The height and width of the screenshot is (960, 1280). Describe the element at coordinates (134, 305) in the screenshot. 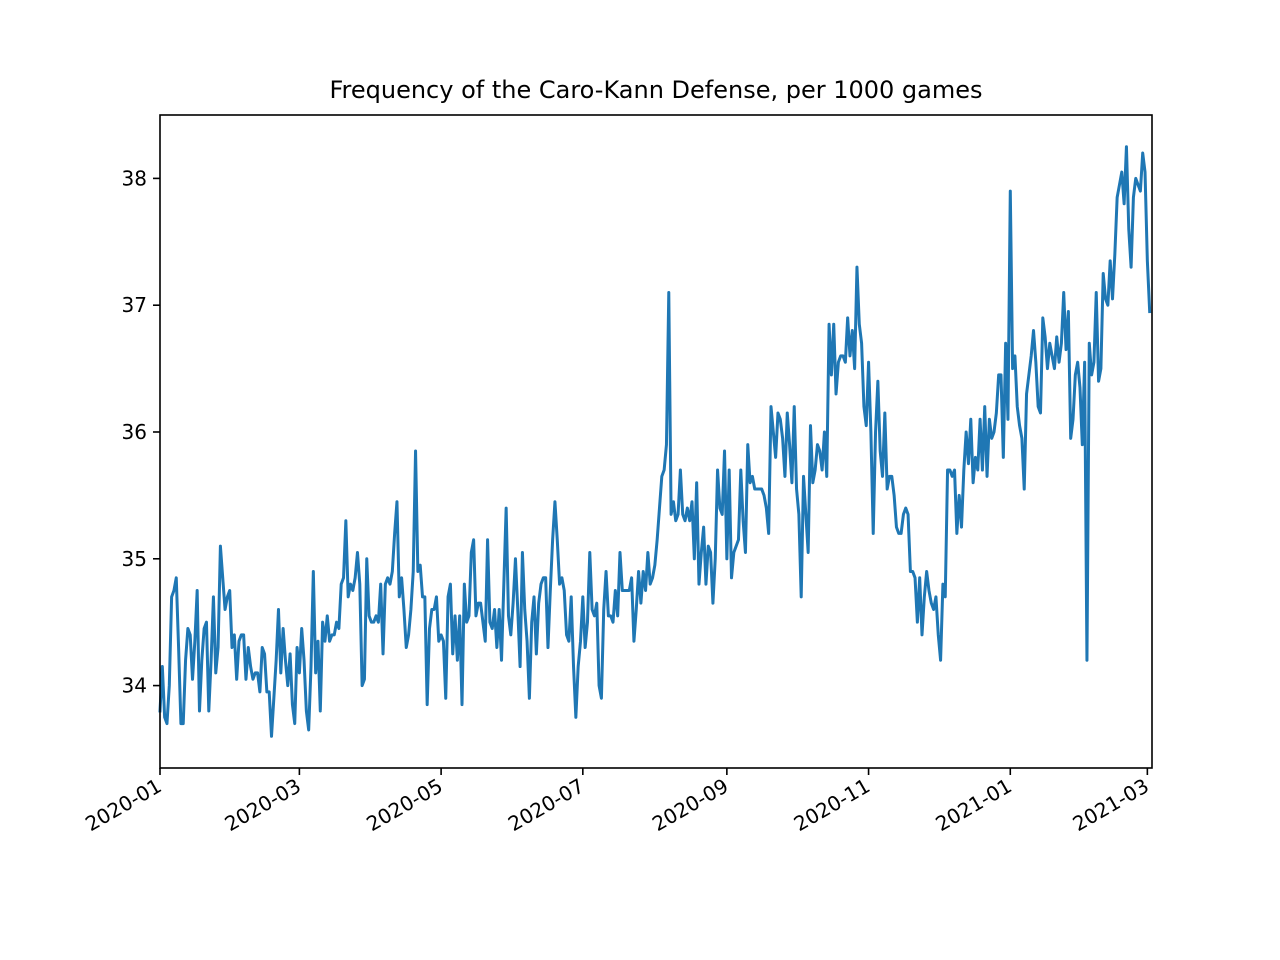

I see `y-tick-label: 37` at that location.